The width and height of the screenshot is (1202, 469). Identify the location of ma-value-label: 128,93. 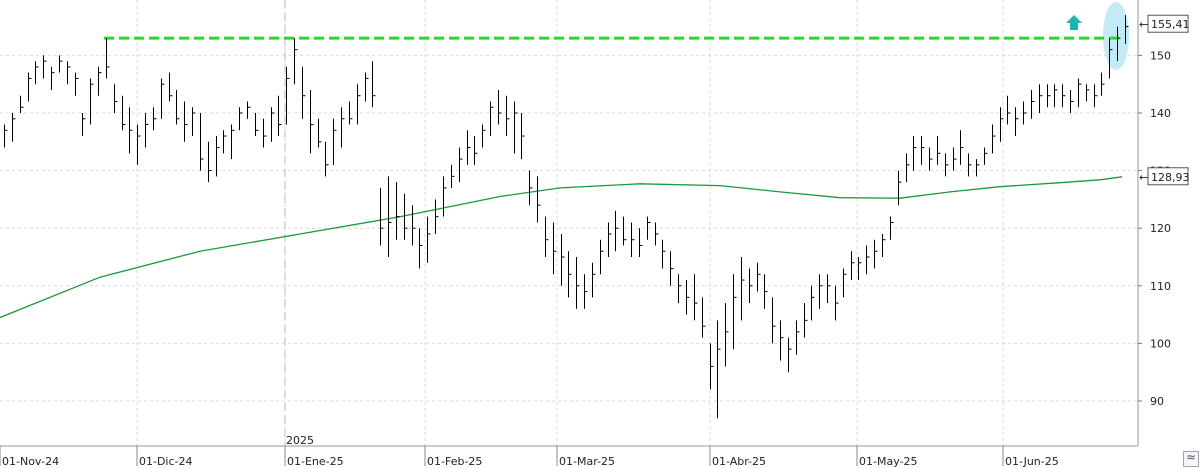
(1170, 177).